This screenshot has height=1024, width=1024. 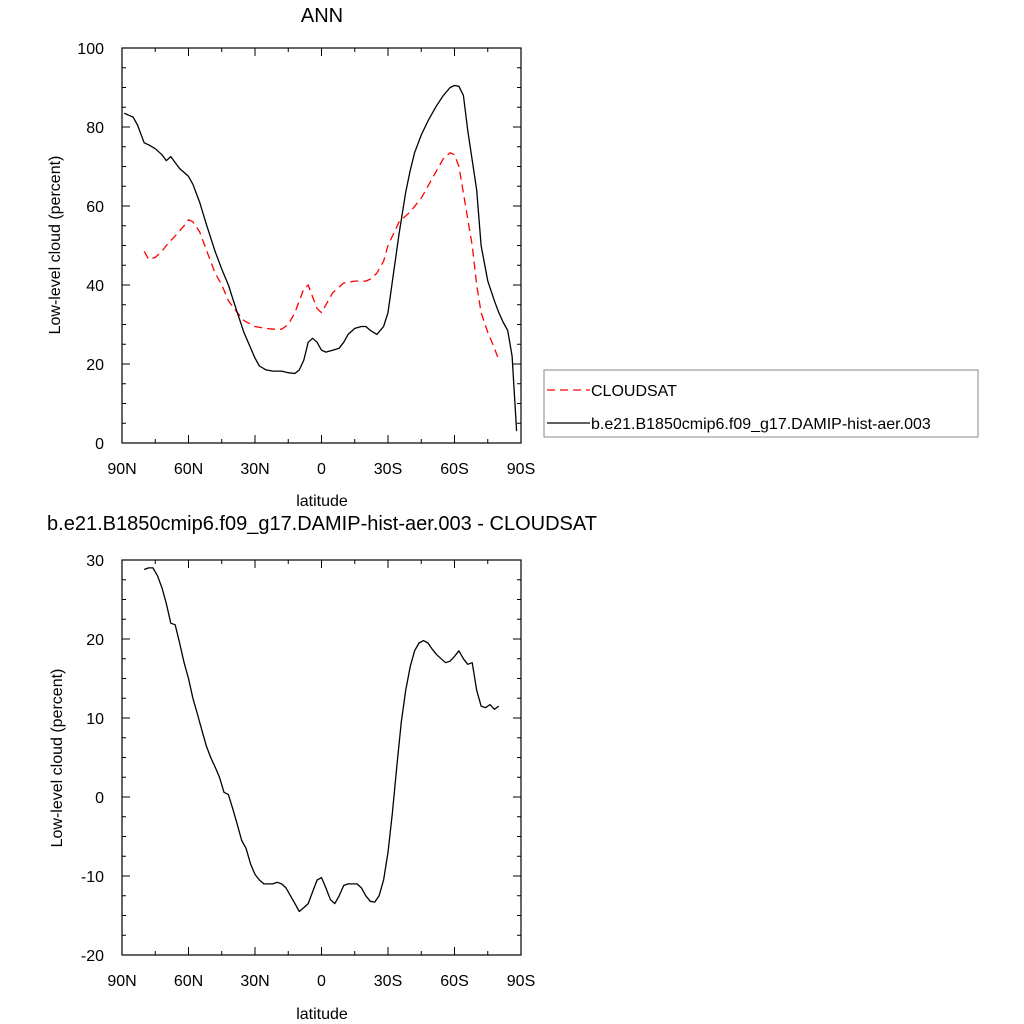 What do you see at coordinates (95, 640) in the screenshot?
I see `bottom-y-tick-label: 20` at bounding box center [95, 640].